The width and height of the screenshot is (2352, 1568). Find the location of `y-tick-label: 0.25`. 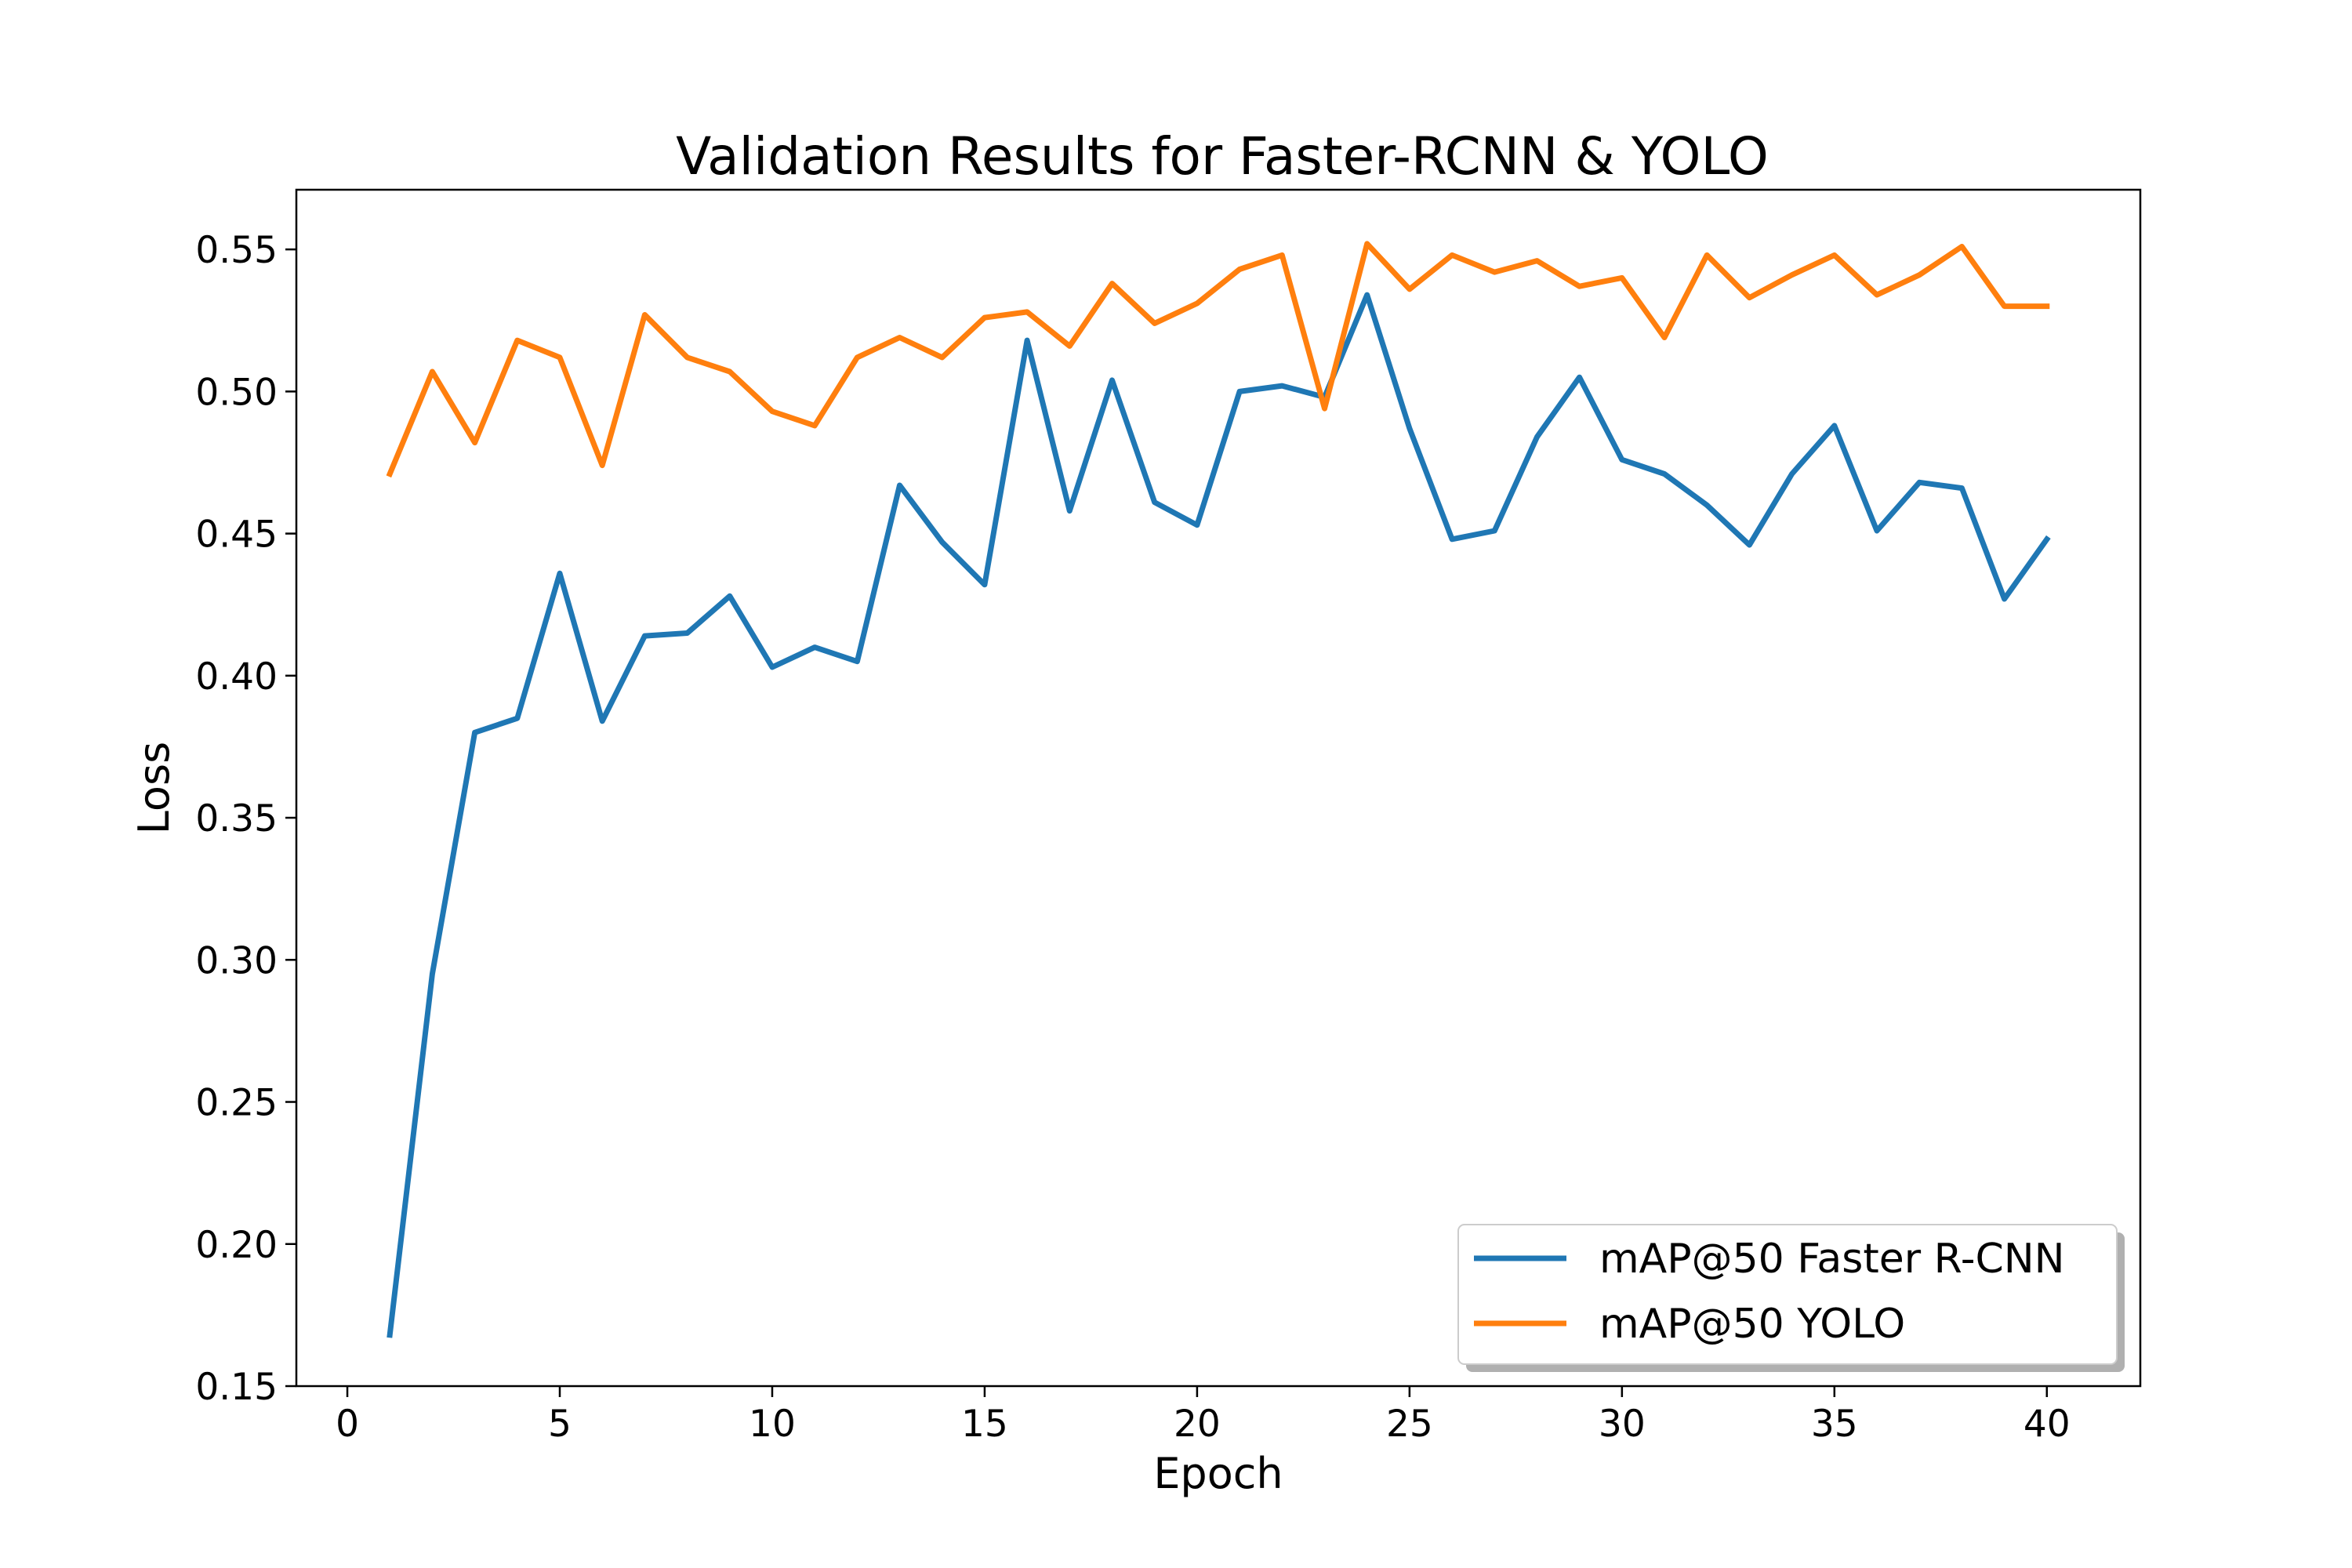

y-tick-label: 0.25 is located at coordinates (237, 1103).